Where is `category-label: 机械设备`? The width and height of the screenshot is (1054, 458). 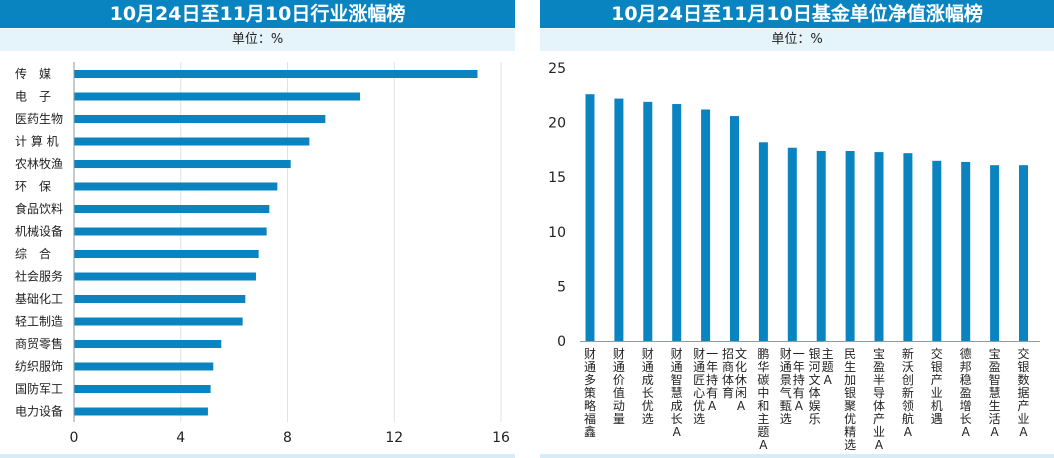
category-label: 机械设备 is located at coordinates (39, 231).